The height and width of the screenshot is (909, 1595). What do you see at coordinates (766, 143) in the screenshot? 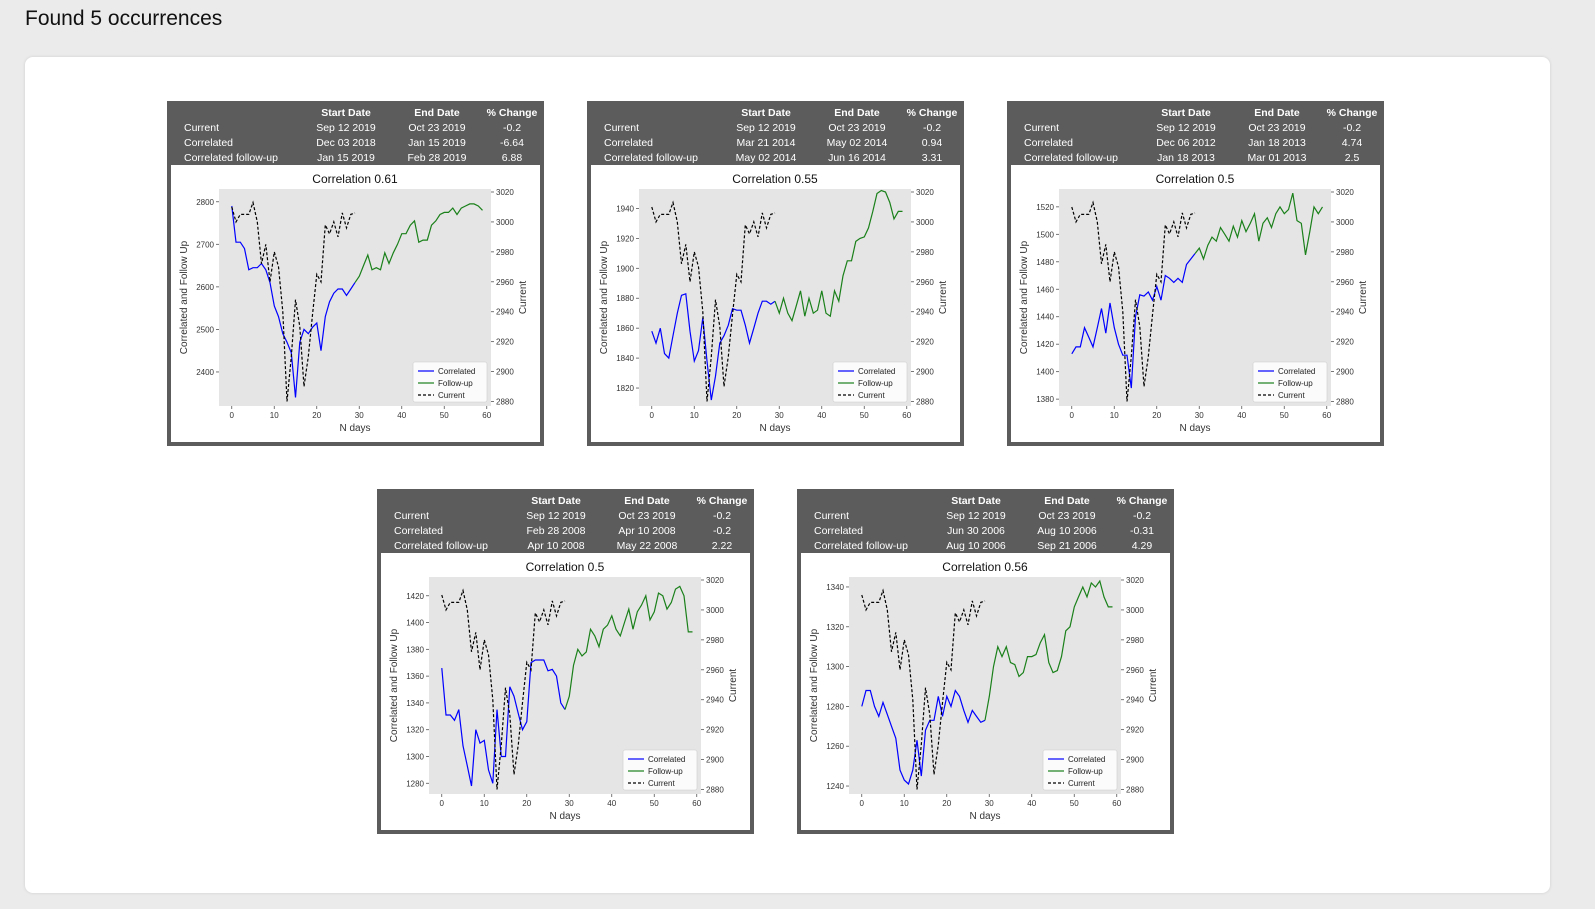
I see `start-date-correlated: Mar 21 2014` at bounding box center [766, 143].